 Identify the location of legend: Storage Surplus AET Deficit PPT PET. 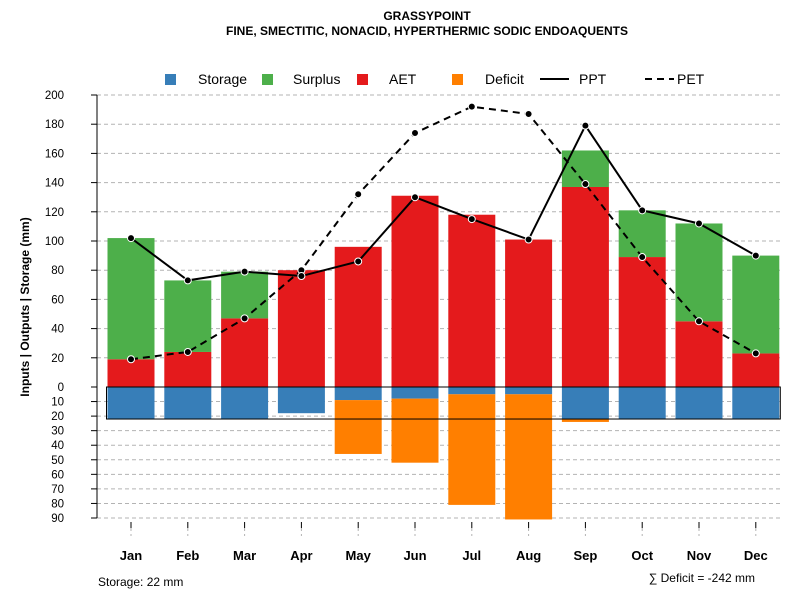
(435, 79).